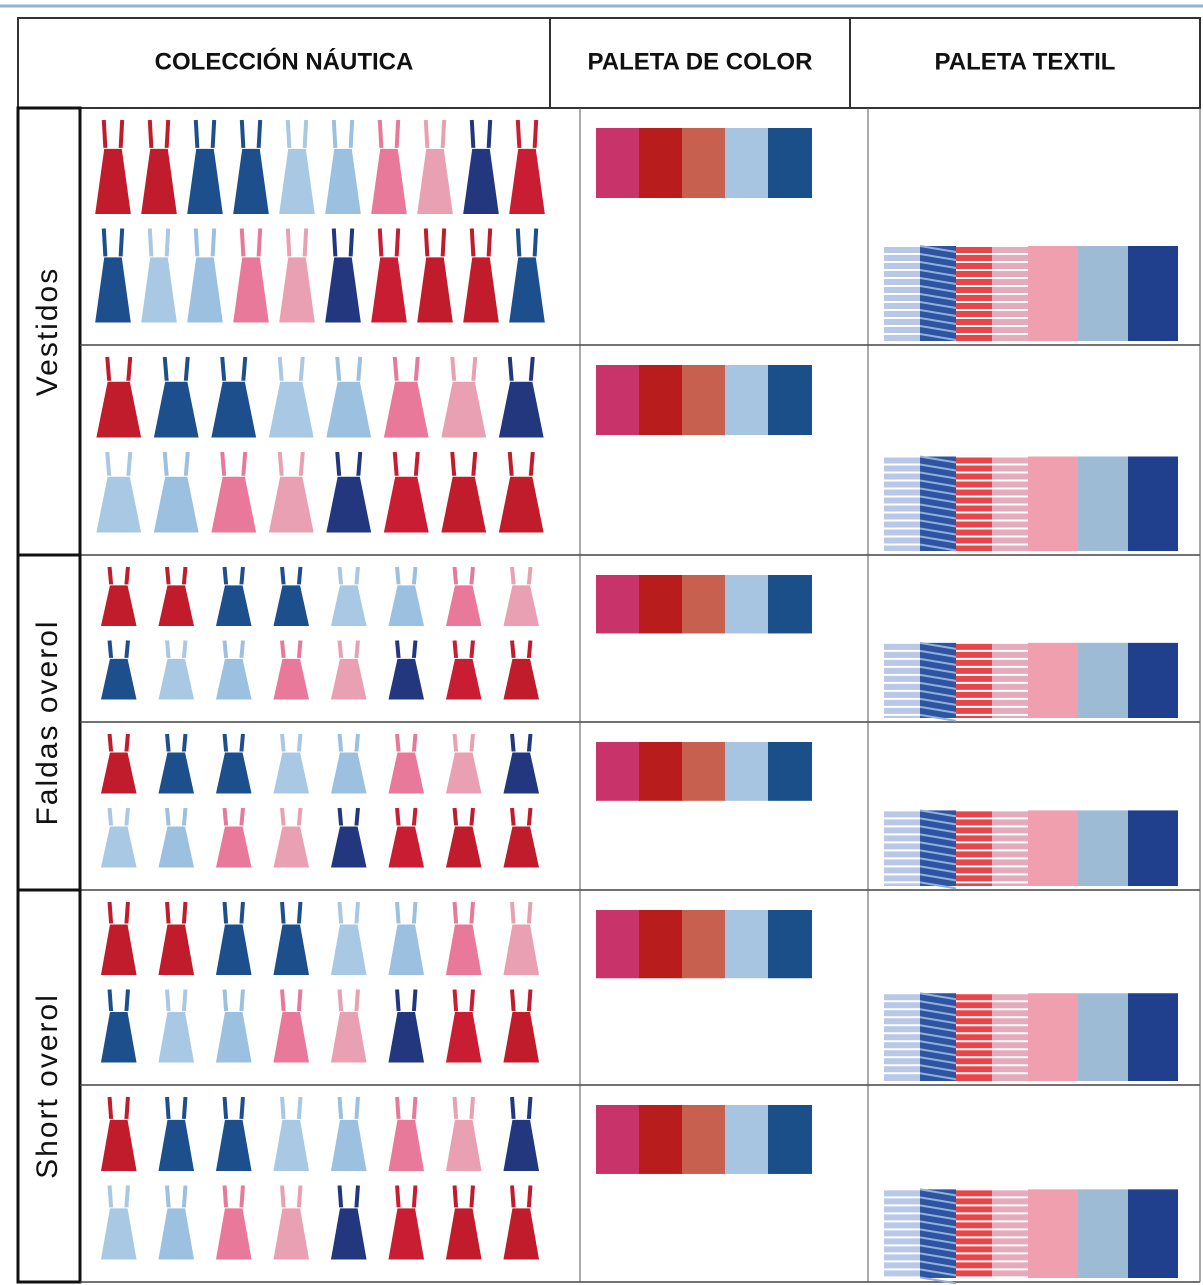 This screenshot has width=1203, height=1285. What do you see at coordinates (47, 722) in the screenshot?
I see `group-label: Faldas overol` at bounding box center [47, 722].